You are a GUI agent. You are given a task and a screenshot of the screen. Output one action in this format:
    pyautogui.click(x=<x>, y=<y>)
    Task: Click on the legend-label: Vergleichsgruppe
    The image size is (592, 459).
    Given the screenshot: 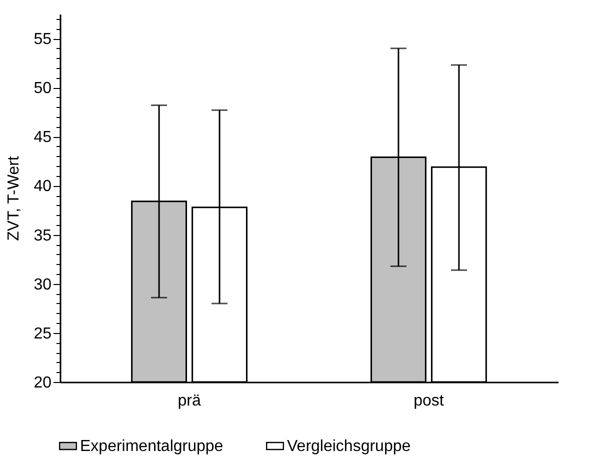 What is the action you would take?
    pyautogui.click(x=349, y=446)
    